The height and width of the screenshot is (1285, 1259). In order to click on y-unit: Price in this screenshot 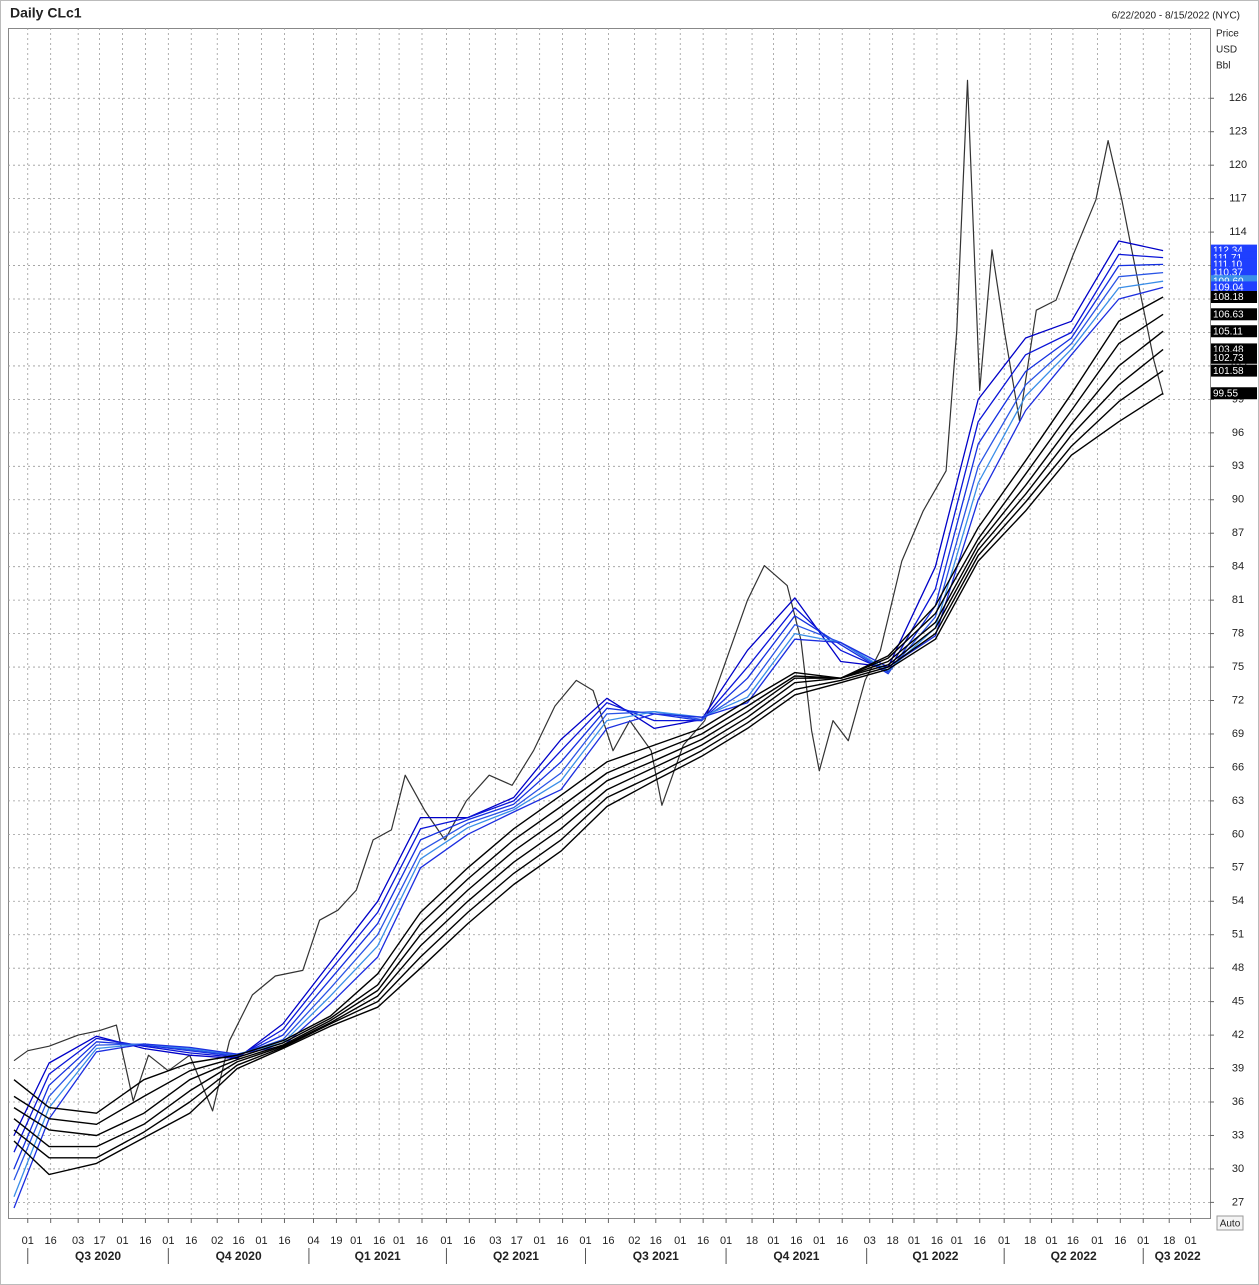, I will do `click(1227, 34)`.